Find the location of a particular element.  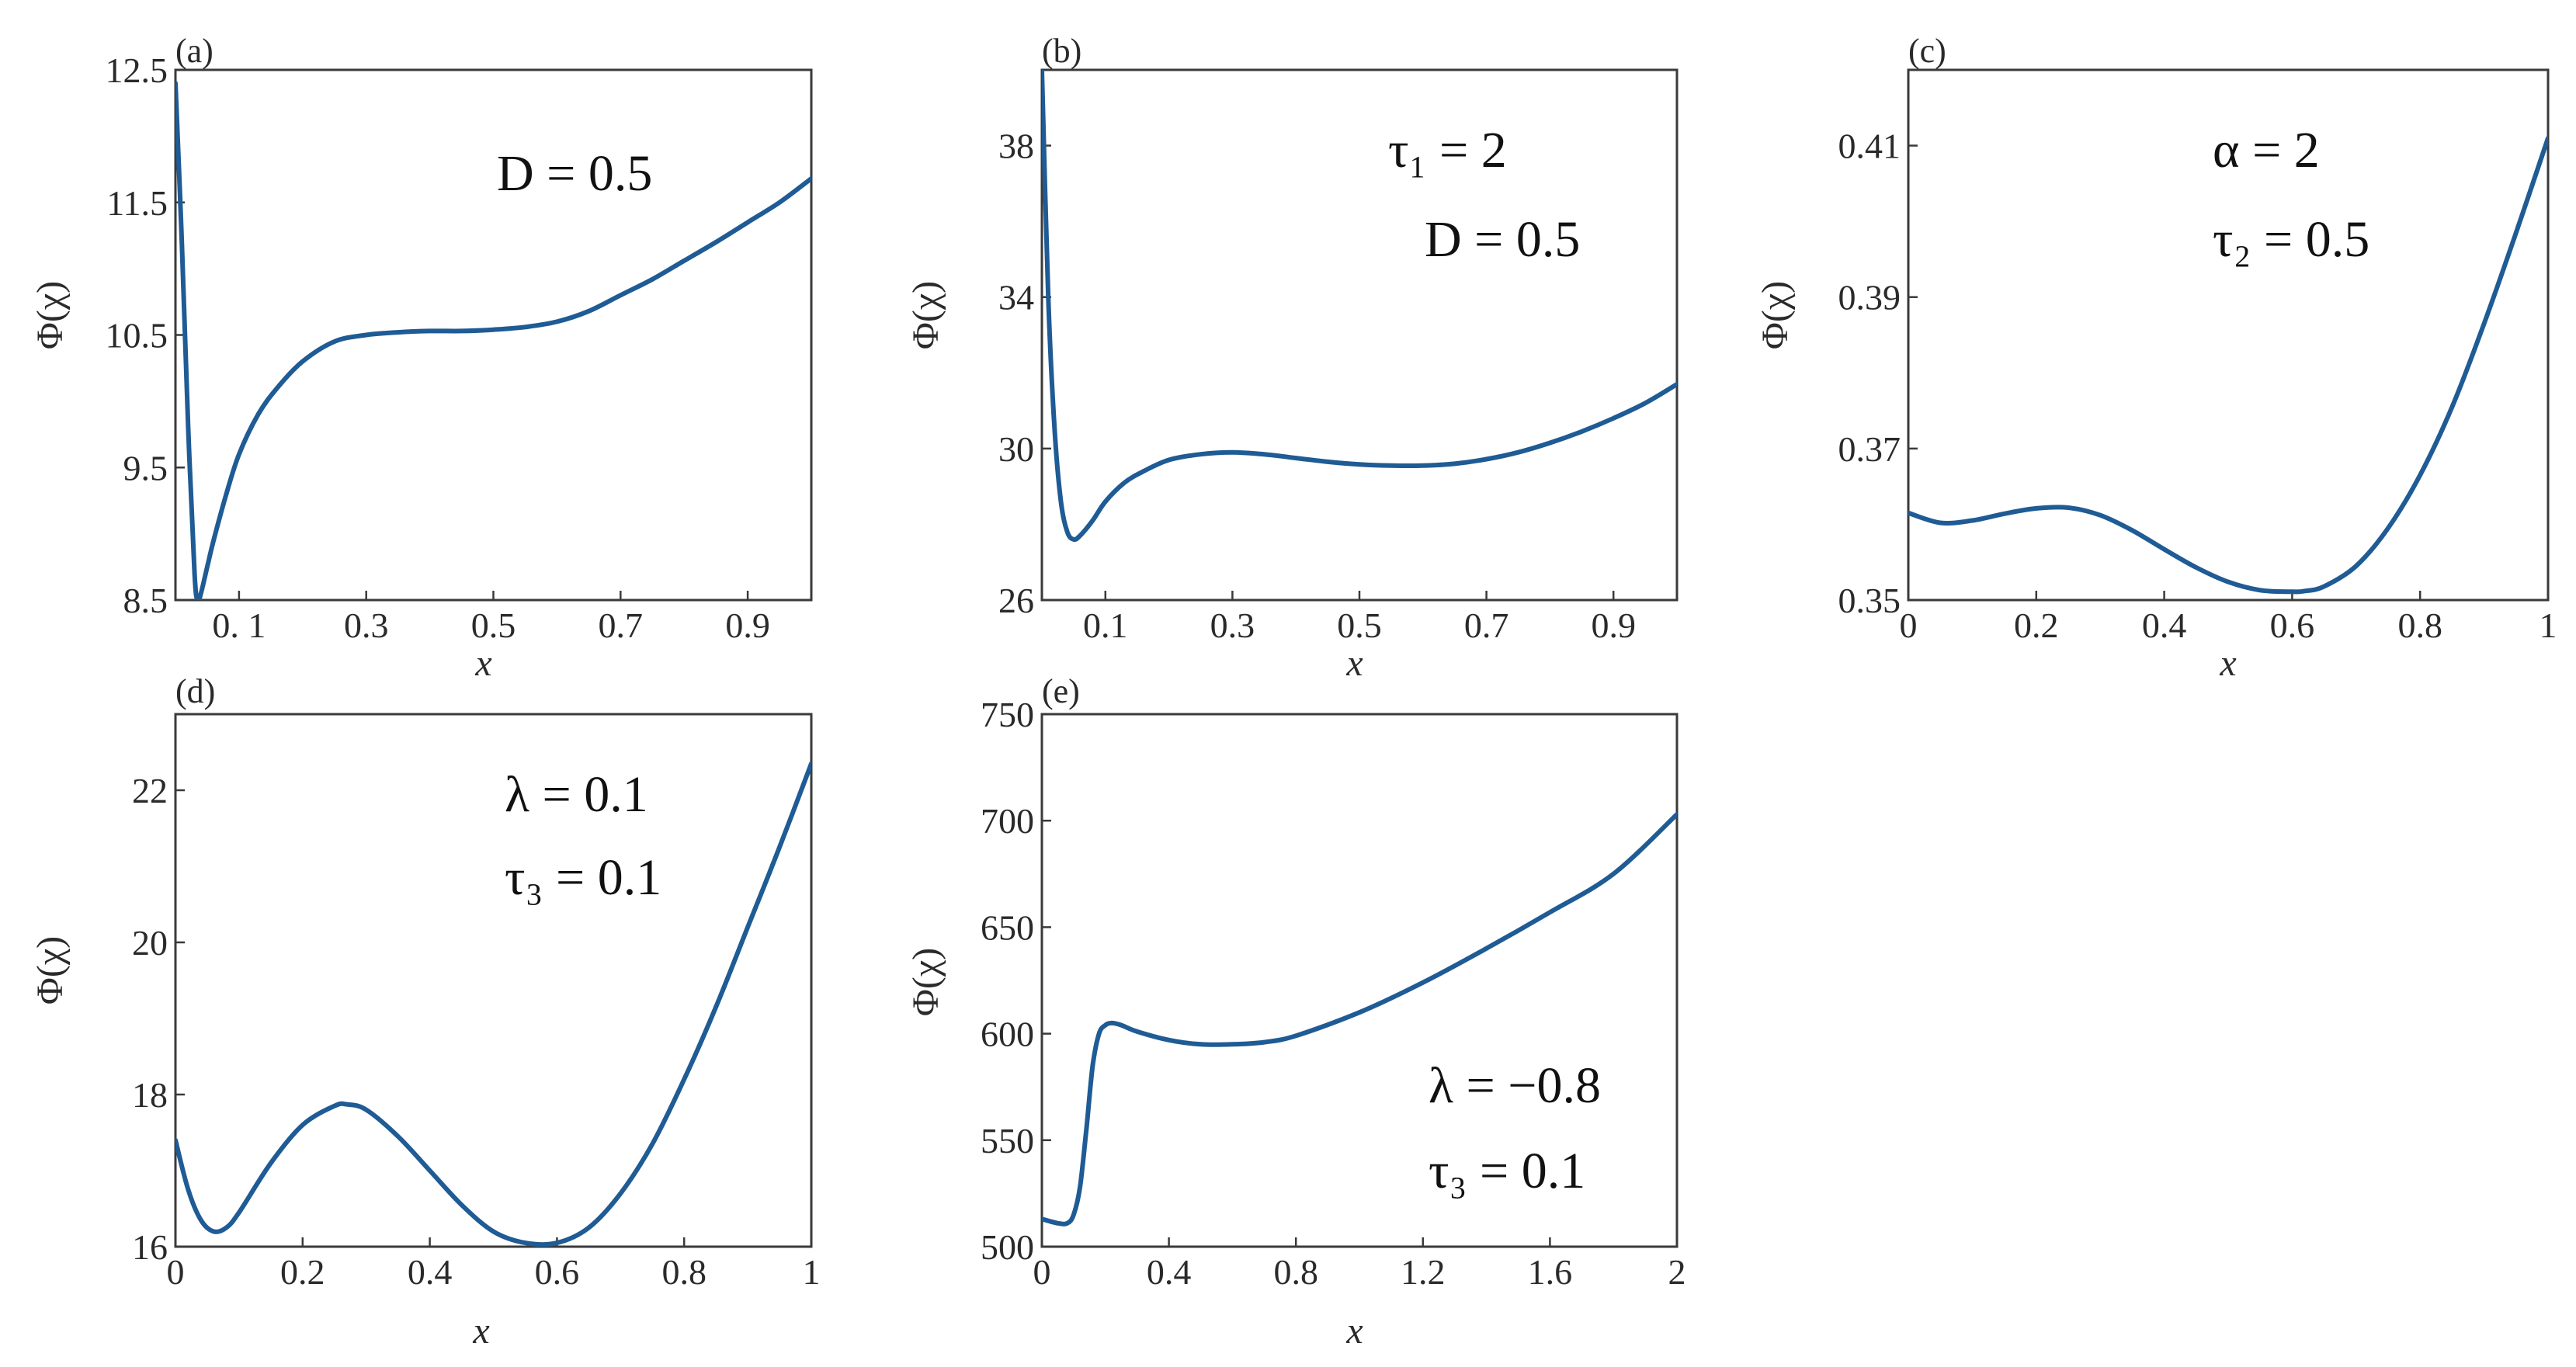

x-tick-label-a-2: 0.5 is located at coordinates (493, 625).